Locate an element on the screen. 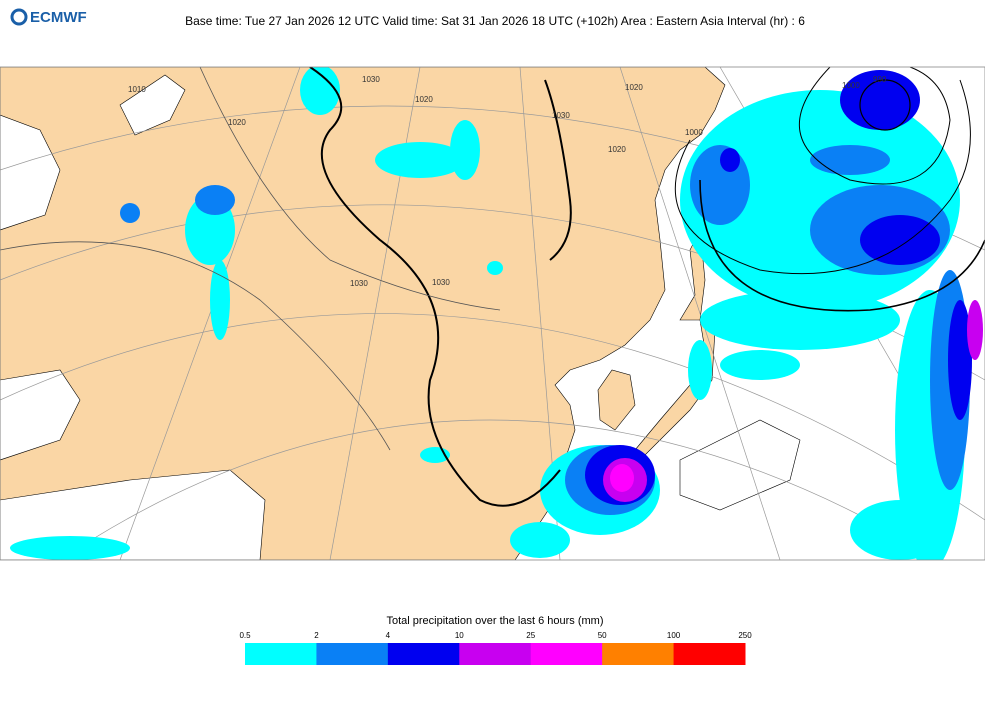 The image size is (985, 705). legend-level-label: 100 is located at coordinates (674, 635).